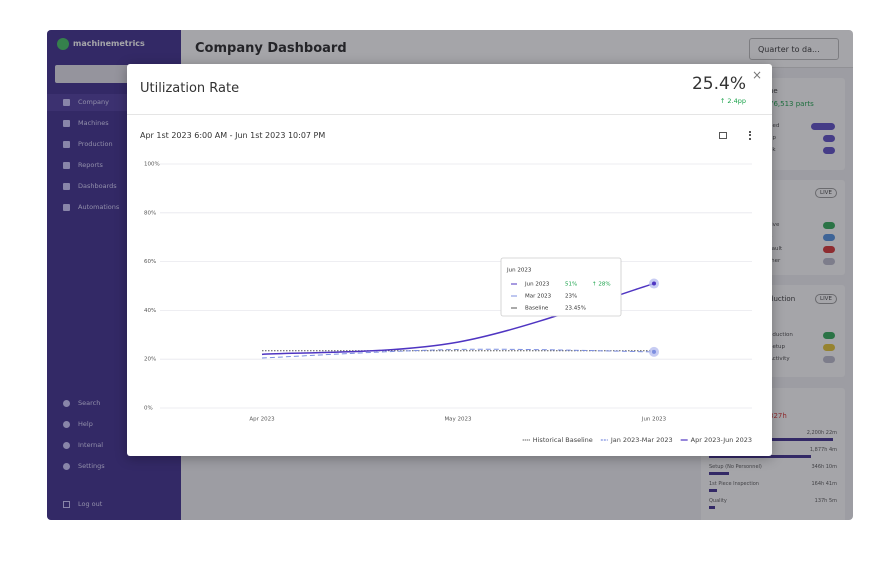 Image resolution: width=890 pixels, height=565 pixels. I want to click on row-label: Setup (No Personnel), so click(735, 467).